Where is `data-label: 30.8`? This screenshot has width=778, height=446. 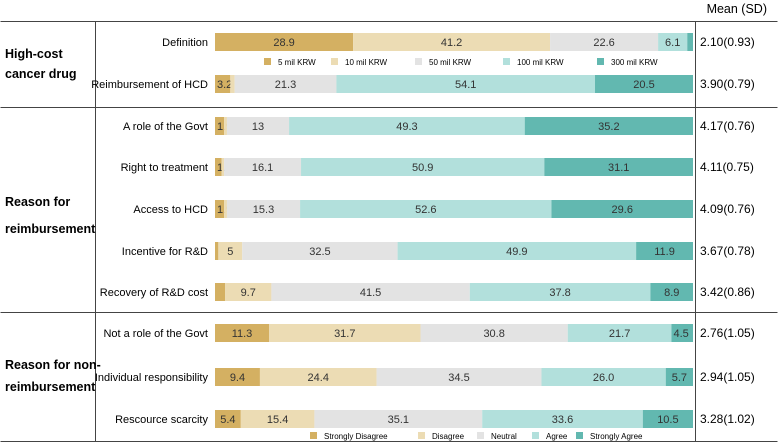 data-label: 30.8 is located at coordinates (493, 334).